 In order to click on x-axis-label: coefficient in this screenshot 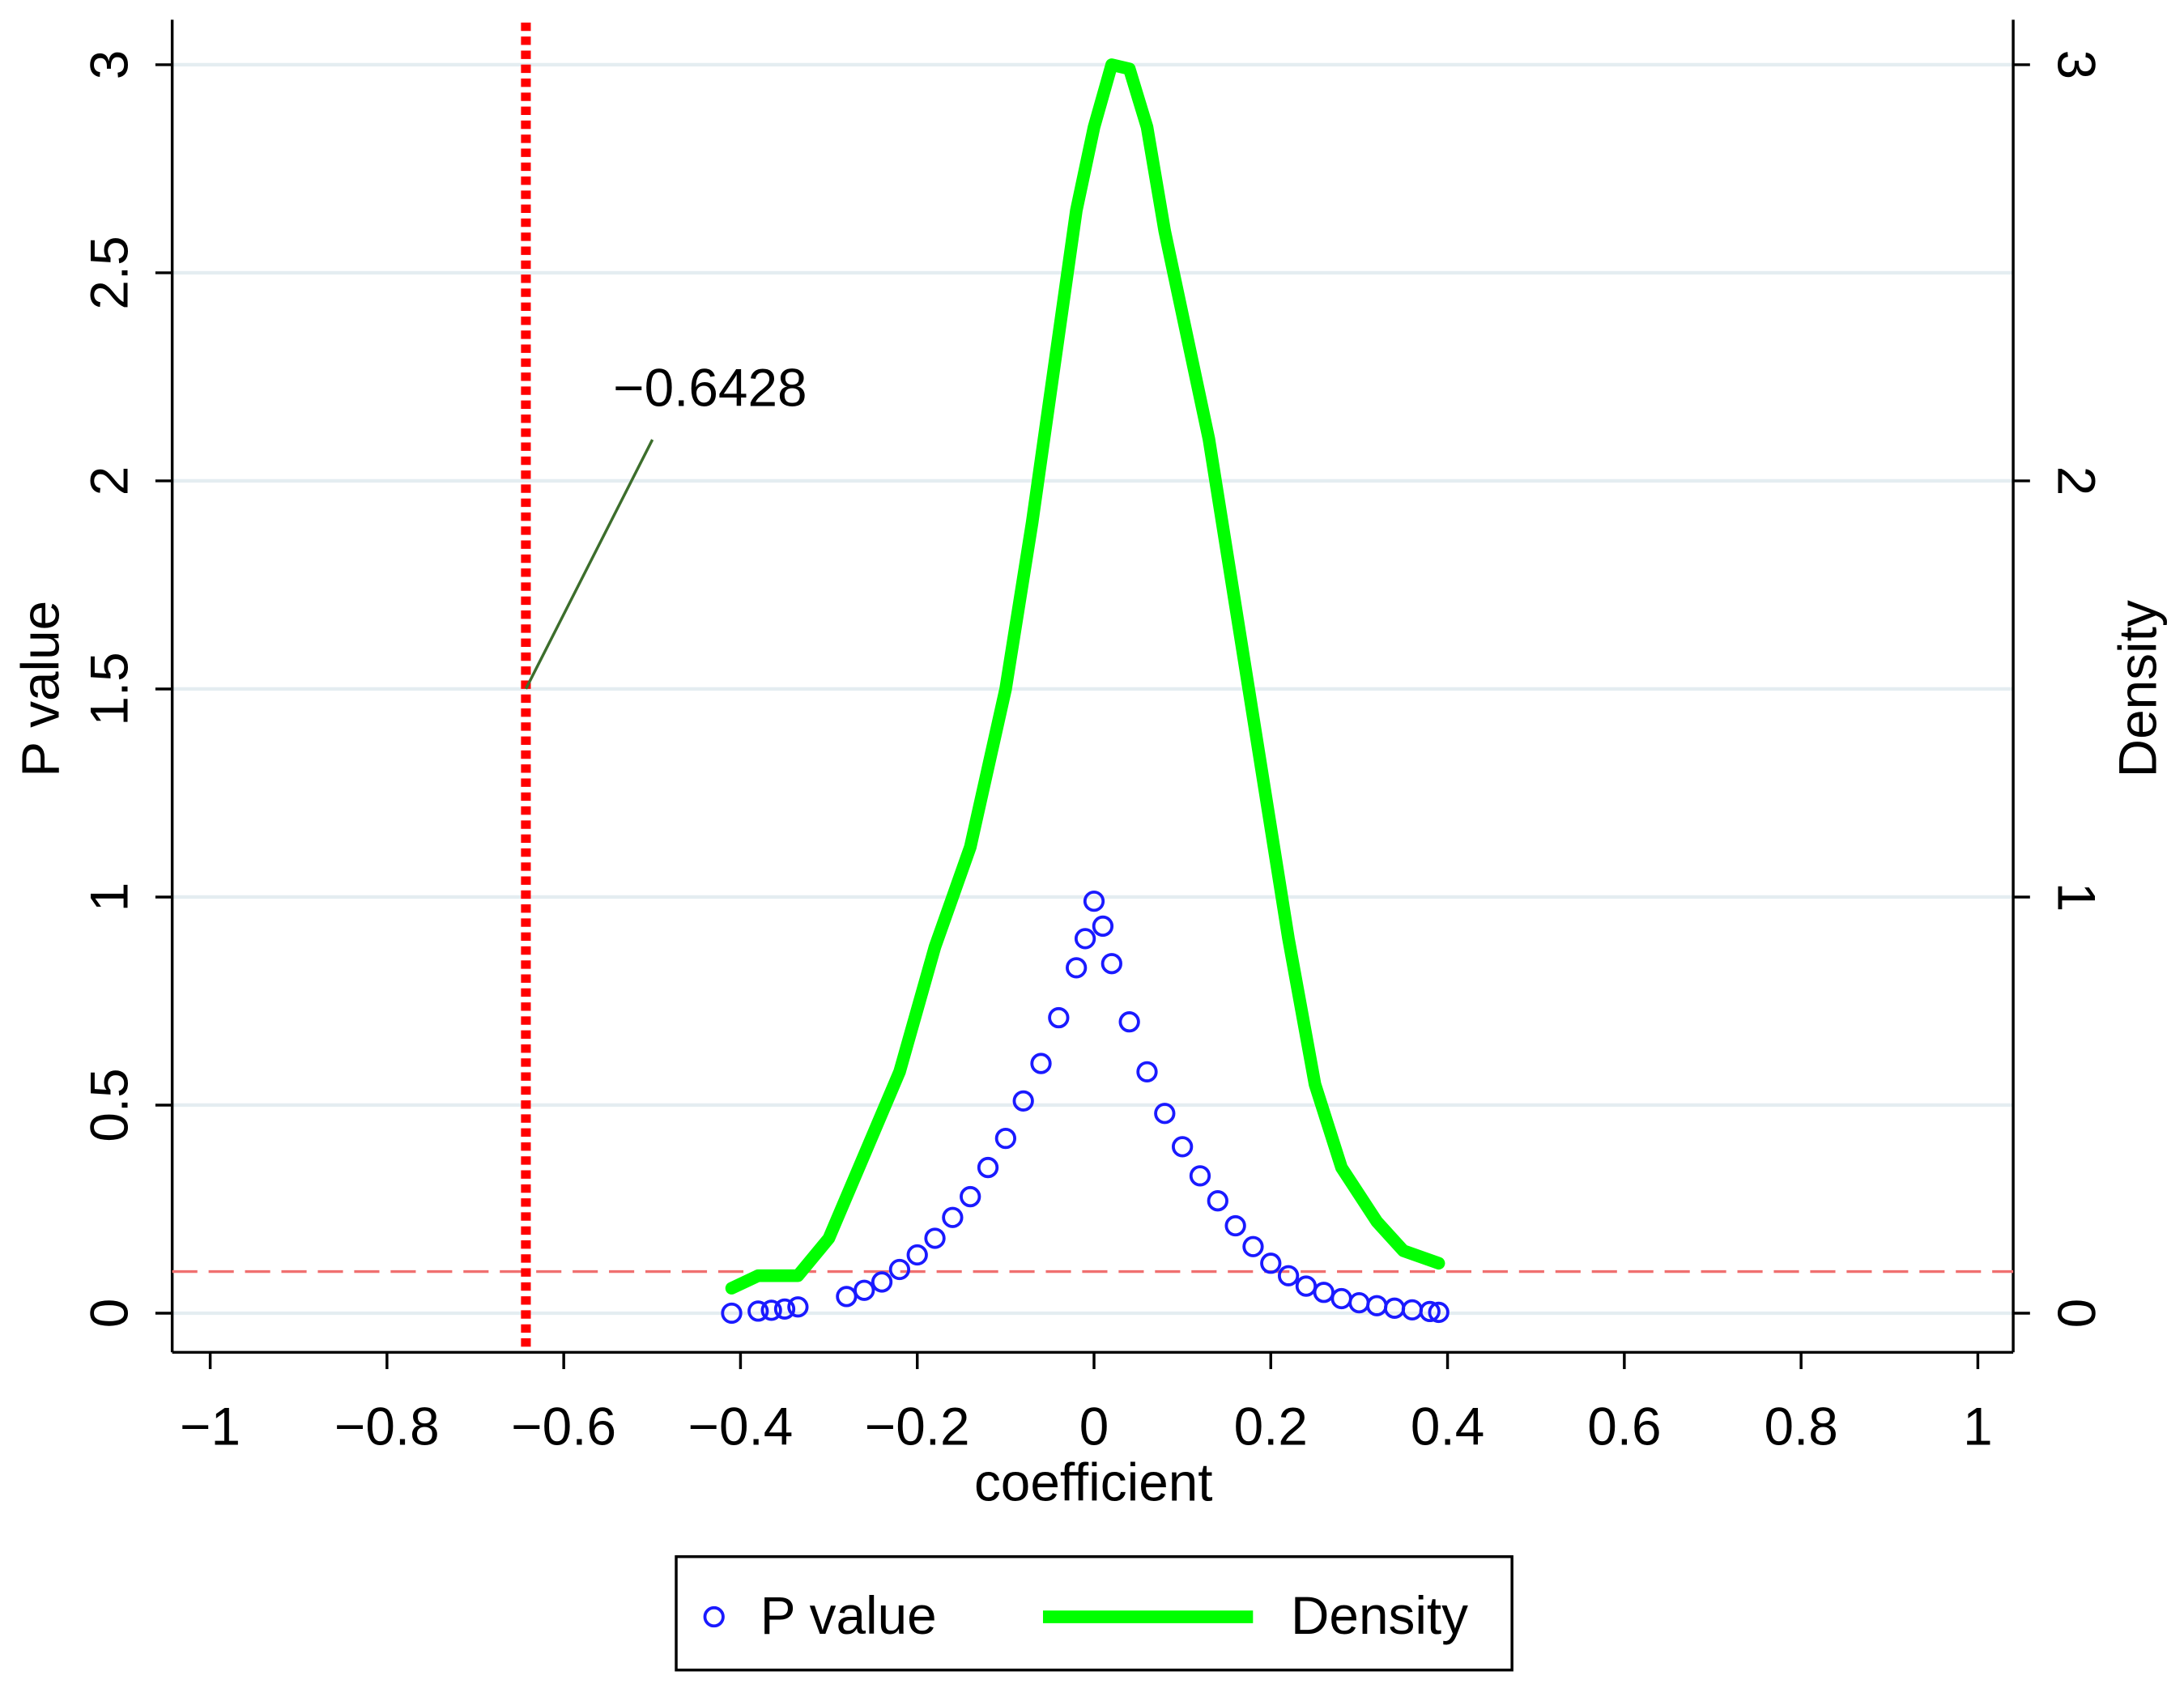, I will do `click(1093, 1482)`.